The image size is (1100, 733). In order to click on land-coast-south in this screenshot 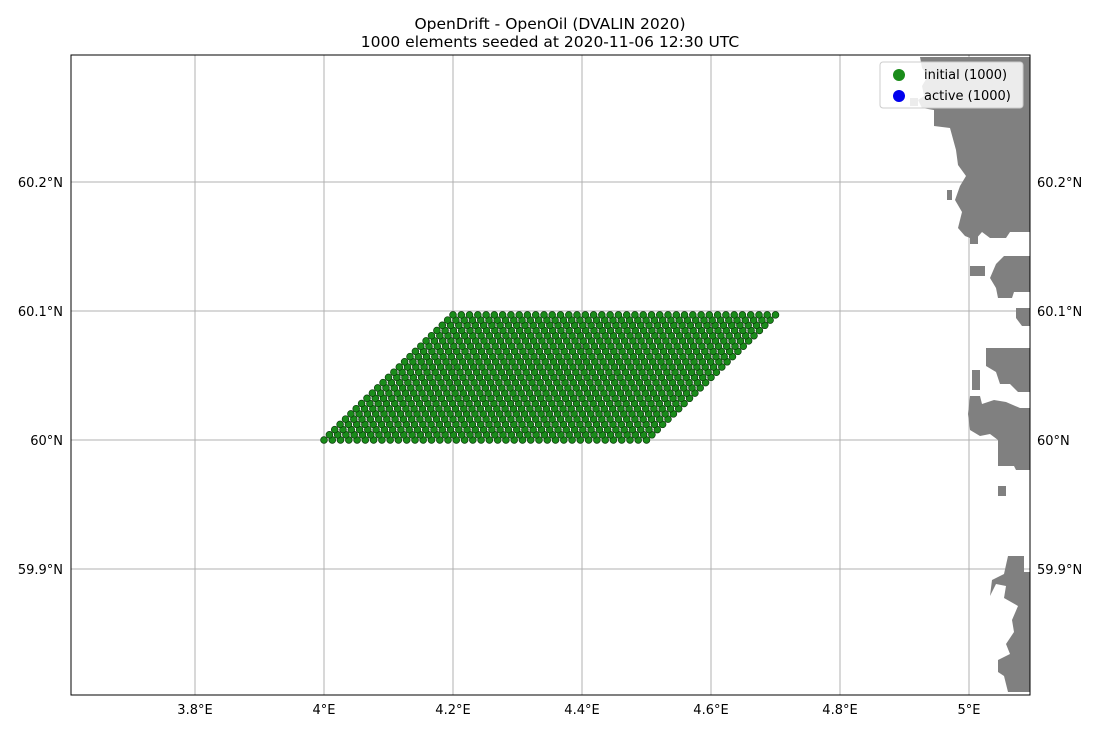, I will do `click(1010, 624)`.